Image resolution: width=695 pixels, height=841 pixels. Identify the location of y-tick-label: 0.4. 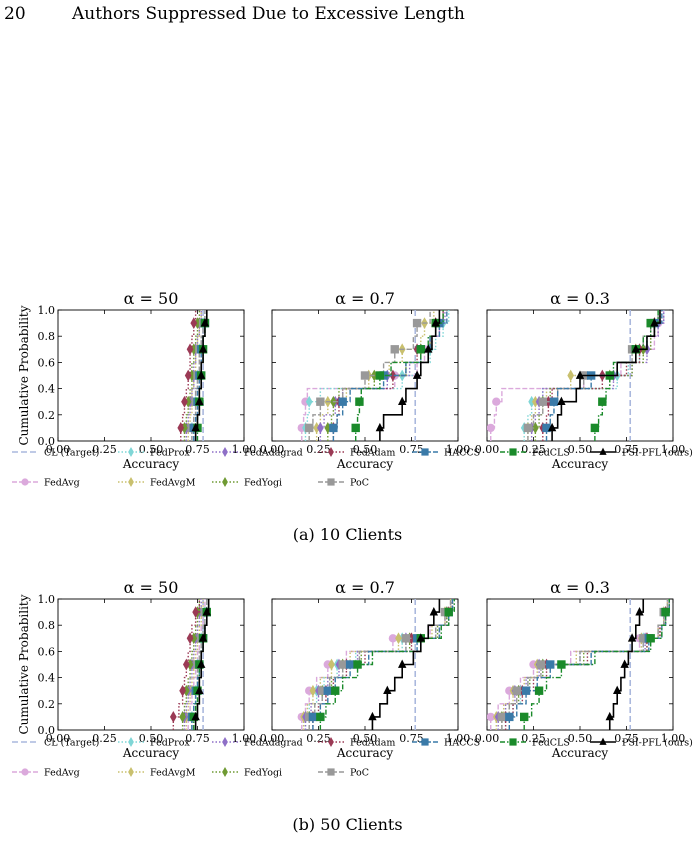
(47, 389).